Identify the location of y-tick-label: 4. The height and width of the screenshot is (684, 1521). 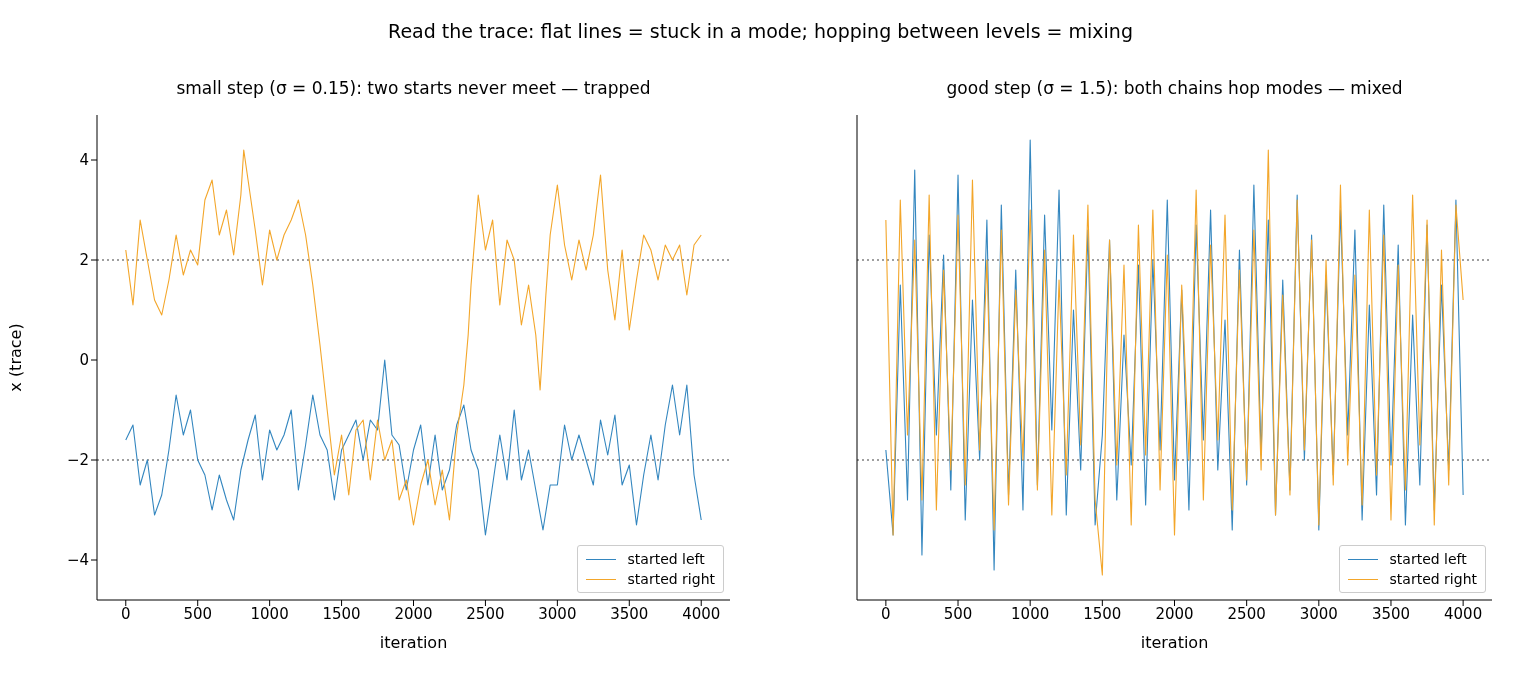
(84, 160).